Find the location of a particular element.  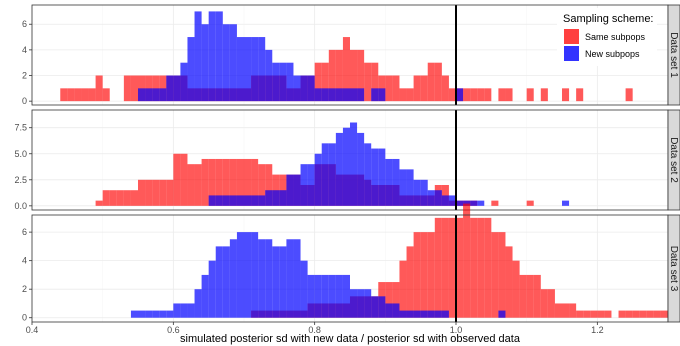

strip-background is located at coordinates (673, 268).